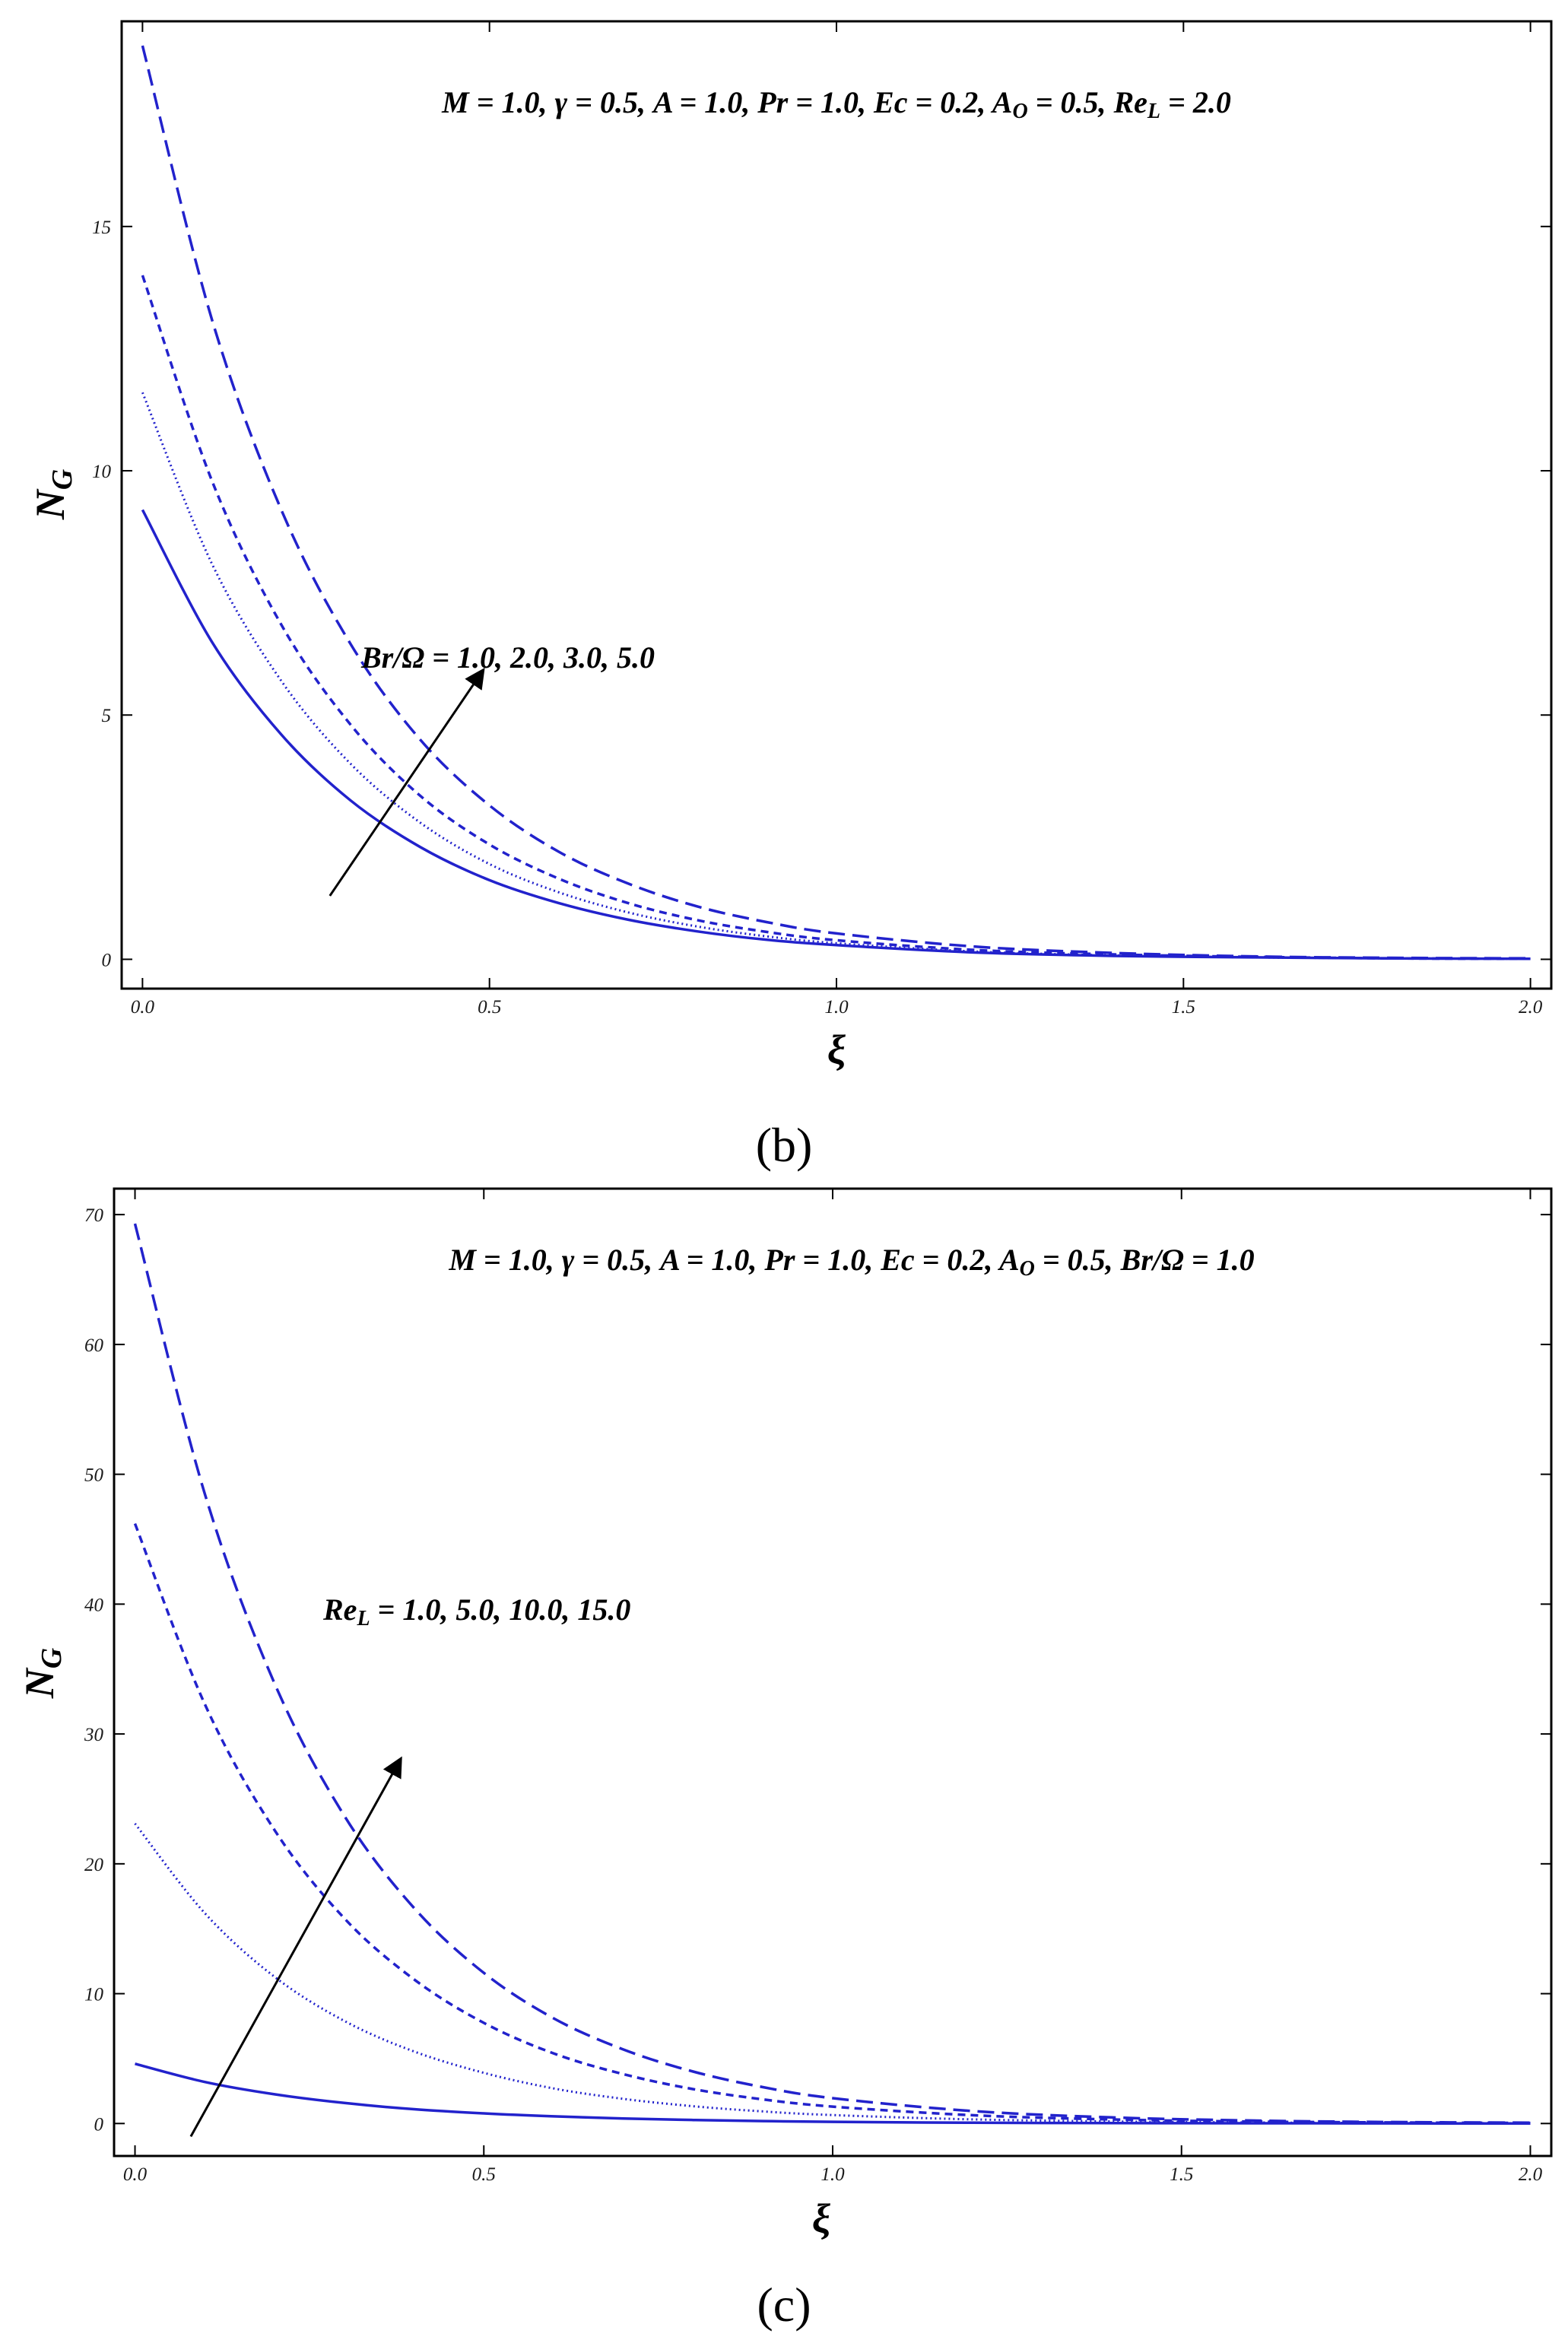 This screenshot has width=1568, height=2340. Describe the element at coordinates (94, 1735) in the screenshot. I see `y-tick-label: 30` at that location.